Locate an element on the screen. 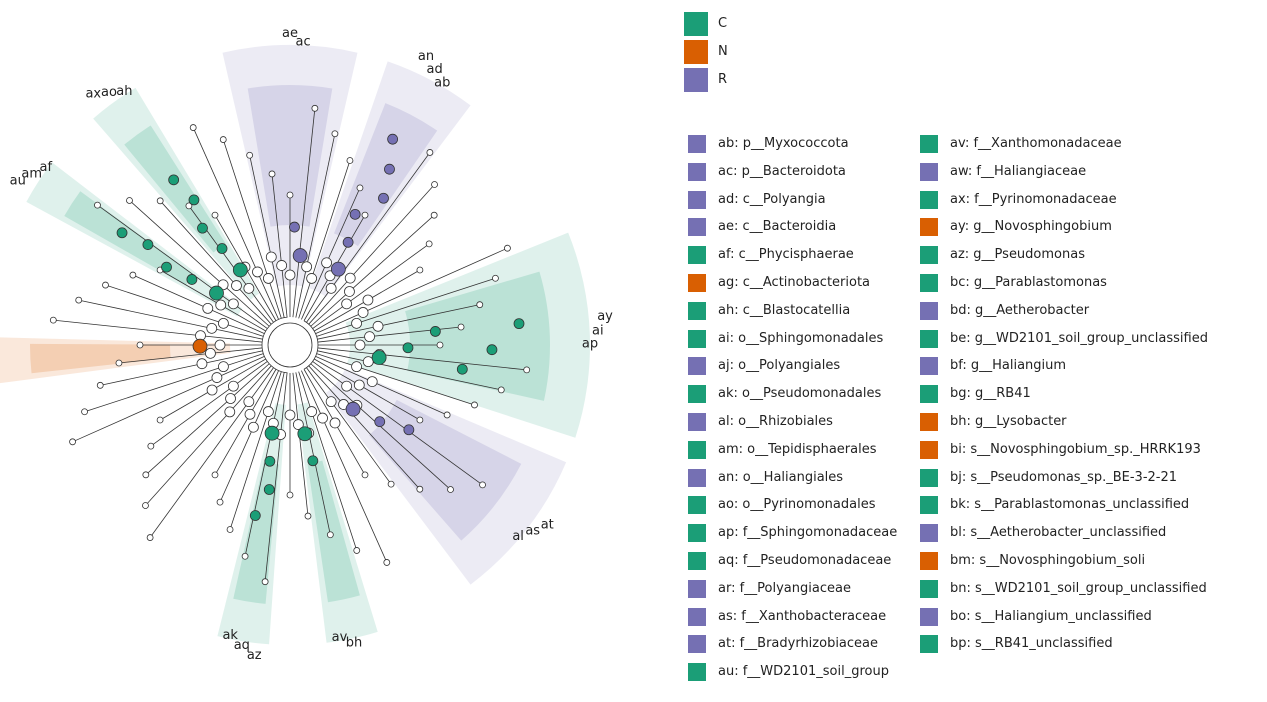  clade-label: an is located at coordinates (426, 56).